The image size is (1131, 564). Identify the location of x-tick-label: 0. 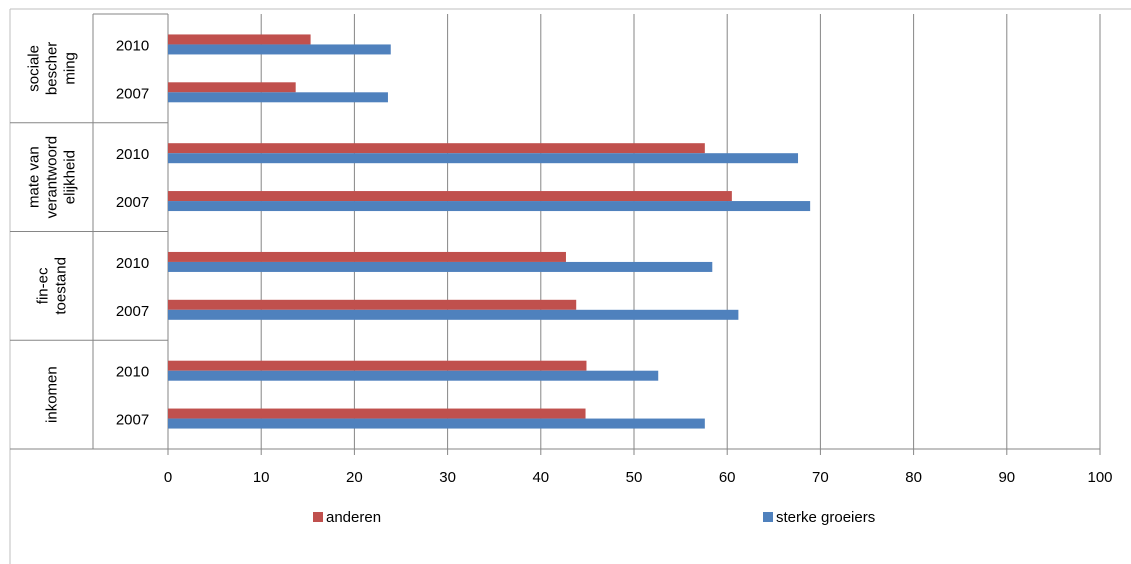
(168, 477).